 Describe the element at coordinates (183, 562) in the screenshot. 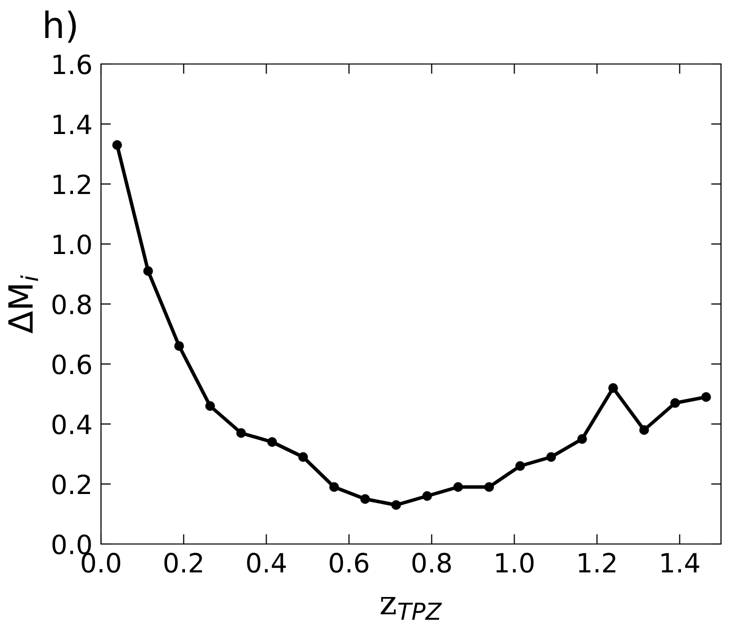

I see `x-tick-label: 0.2` at that location.